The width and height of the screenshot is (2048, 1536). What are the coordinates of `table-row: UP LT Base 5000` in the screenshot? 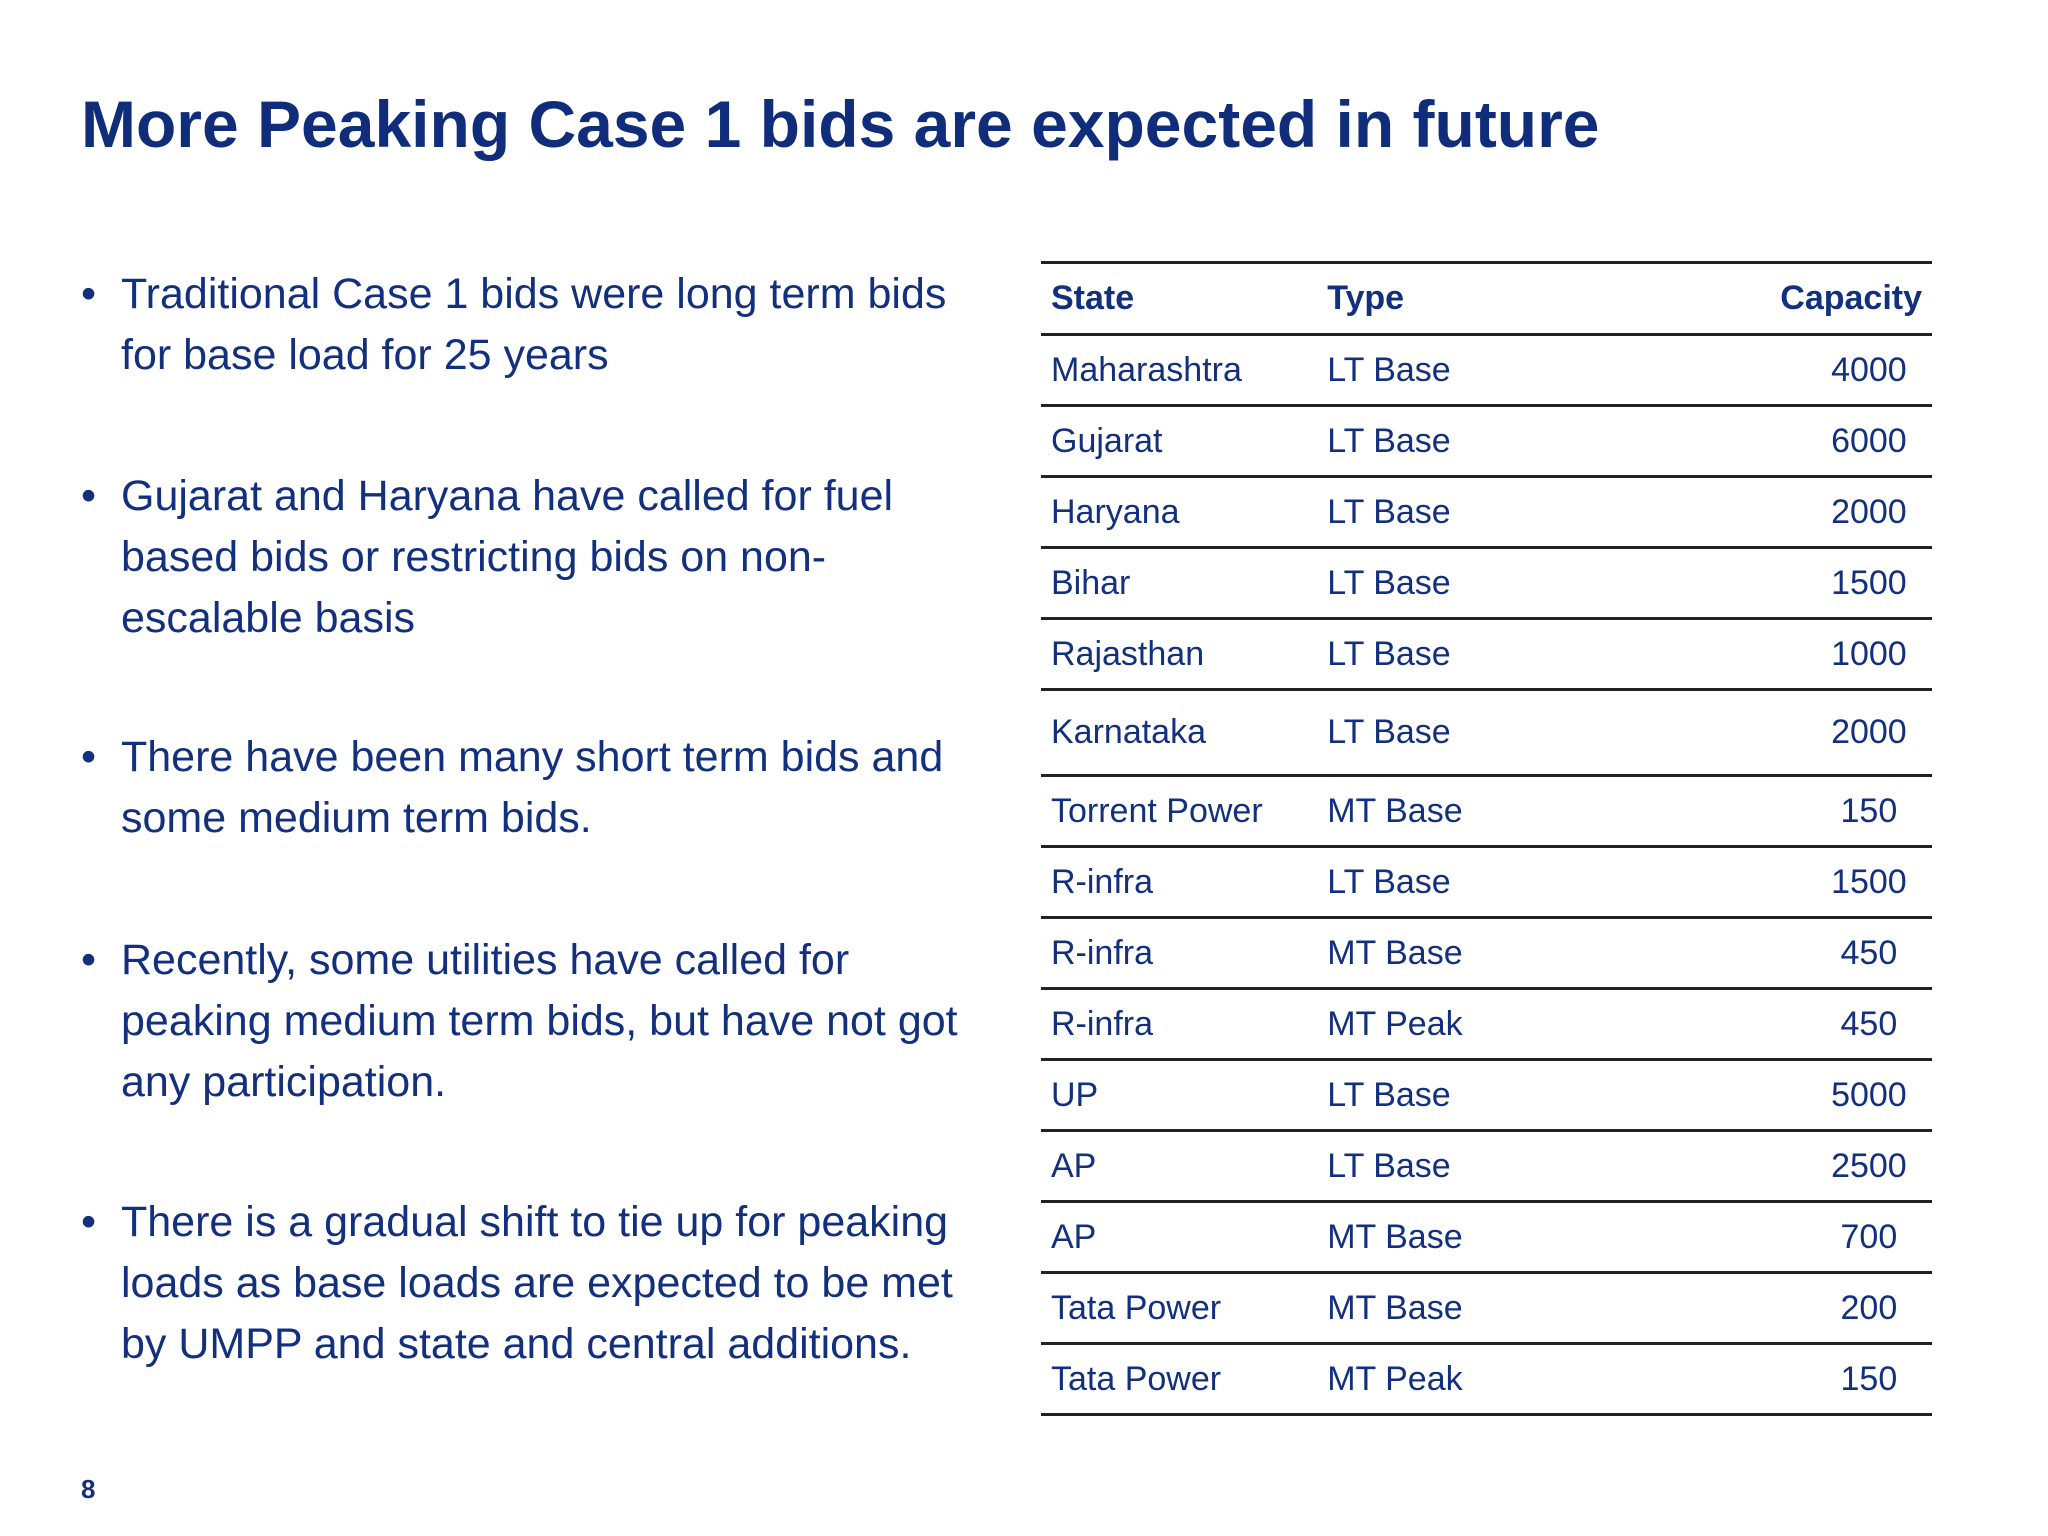 It's located at (1486, 1095).